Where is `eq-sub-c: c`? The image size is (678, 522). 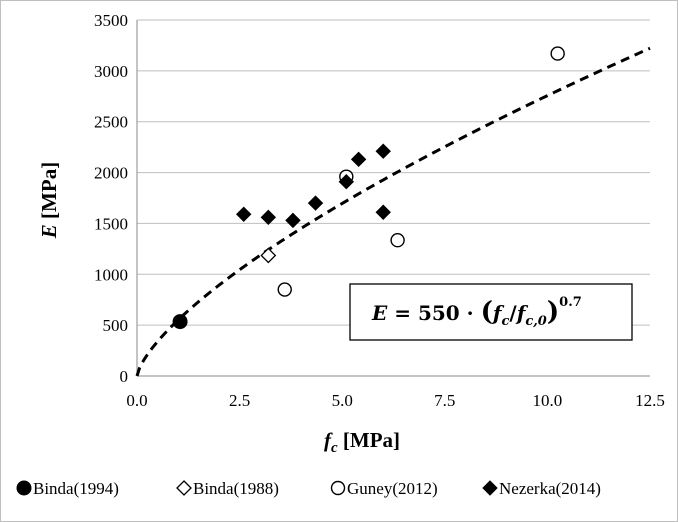 eq-sub-c: c is located at coordinates (506, 321).